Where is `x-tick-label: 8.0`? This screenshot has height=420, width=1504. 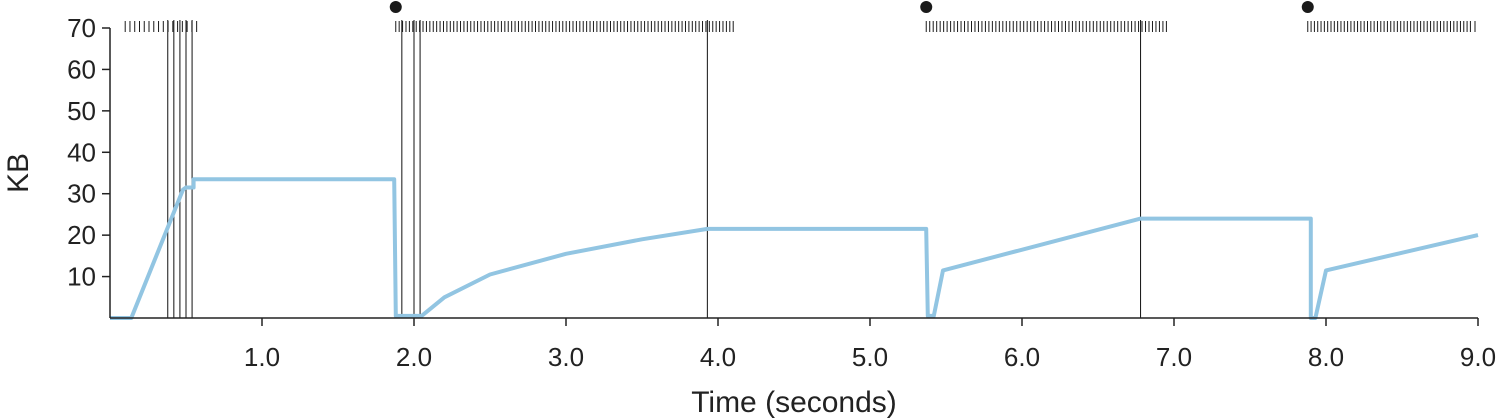 x-tick-label: 8.0 is located at coordinates (1326, 357).